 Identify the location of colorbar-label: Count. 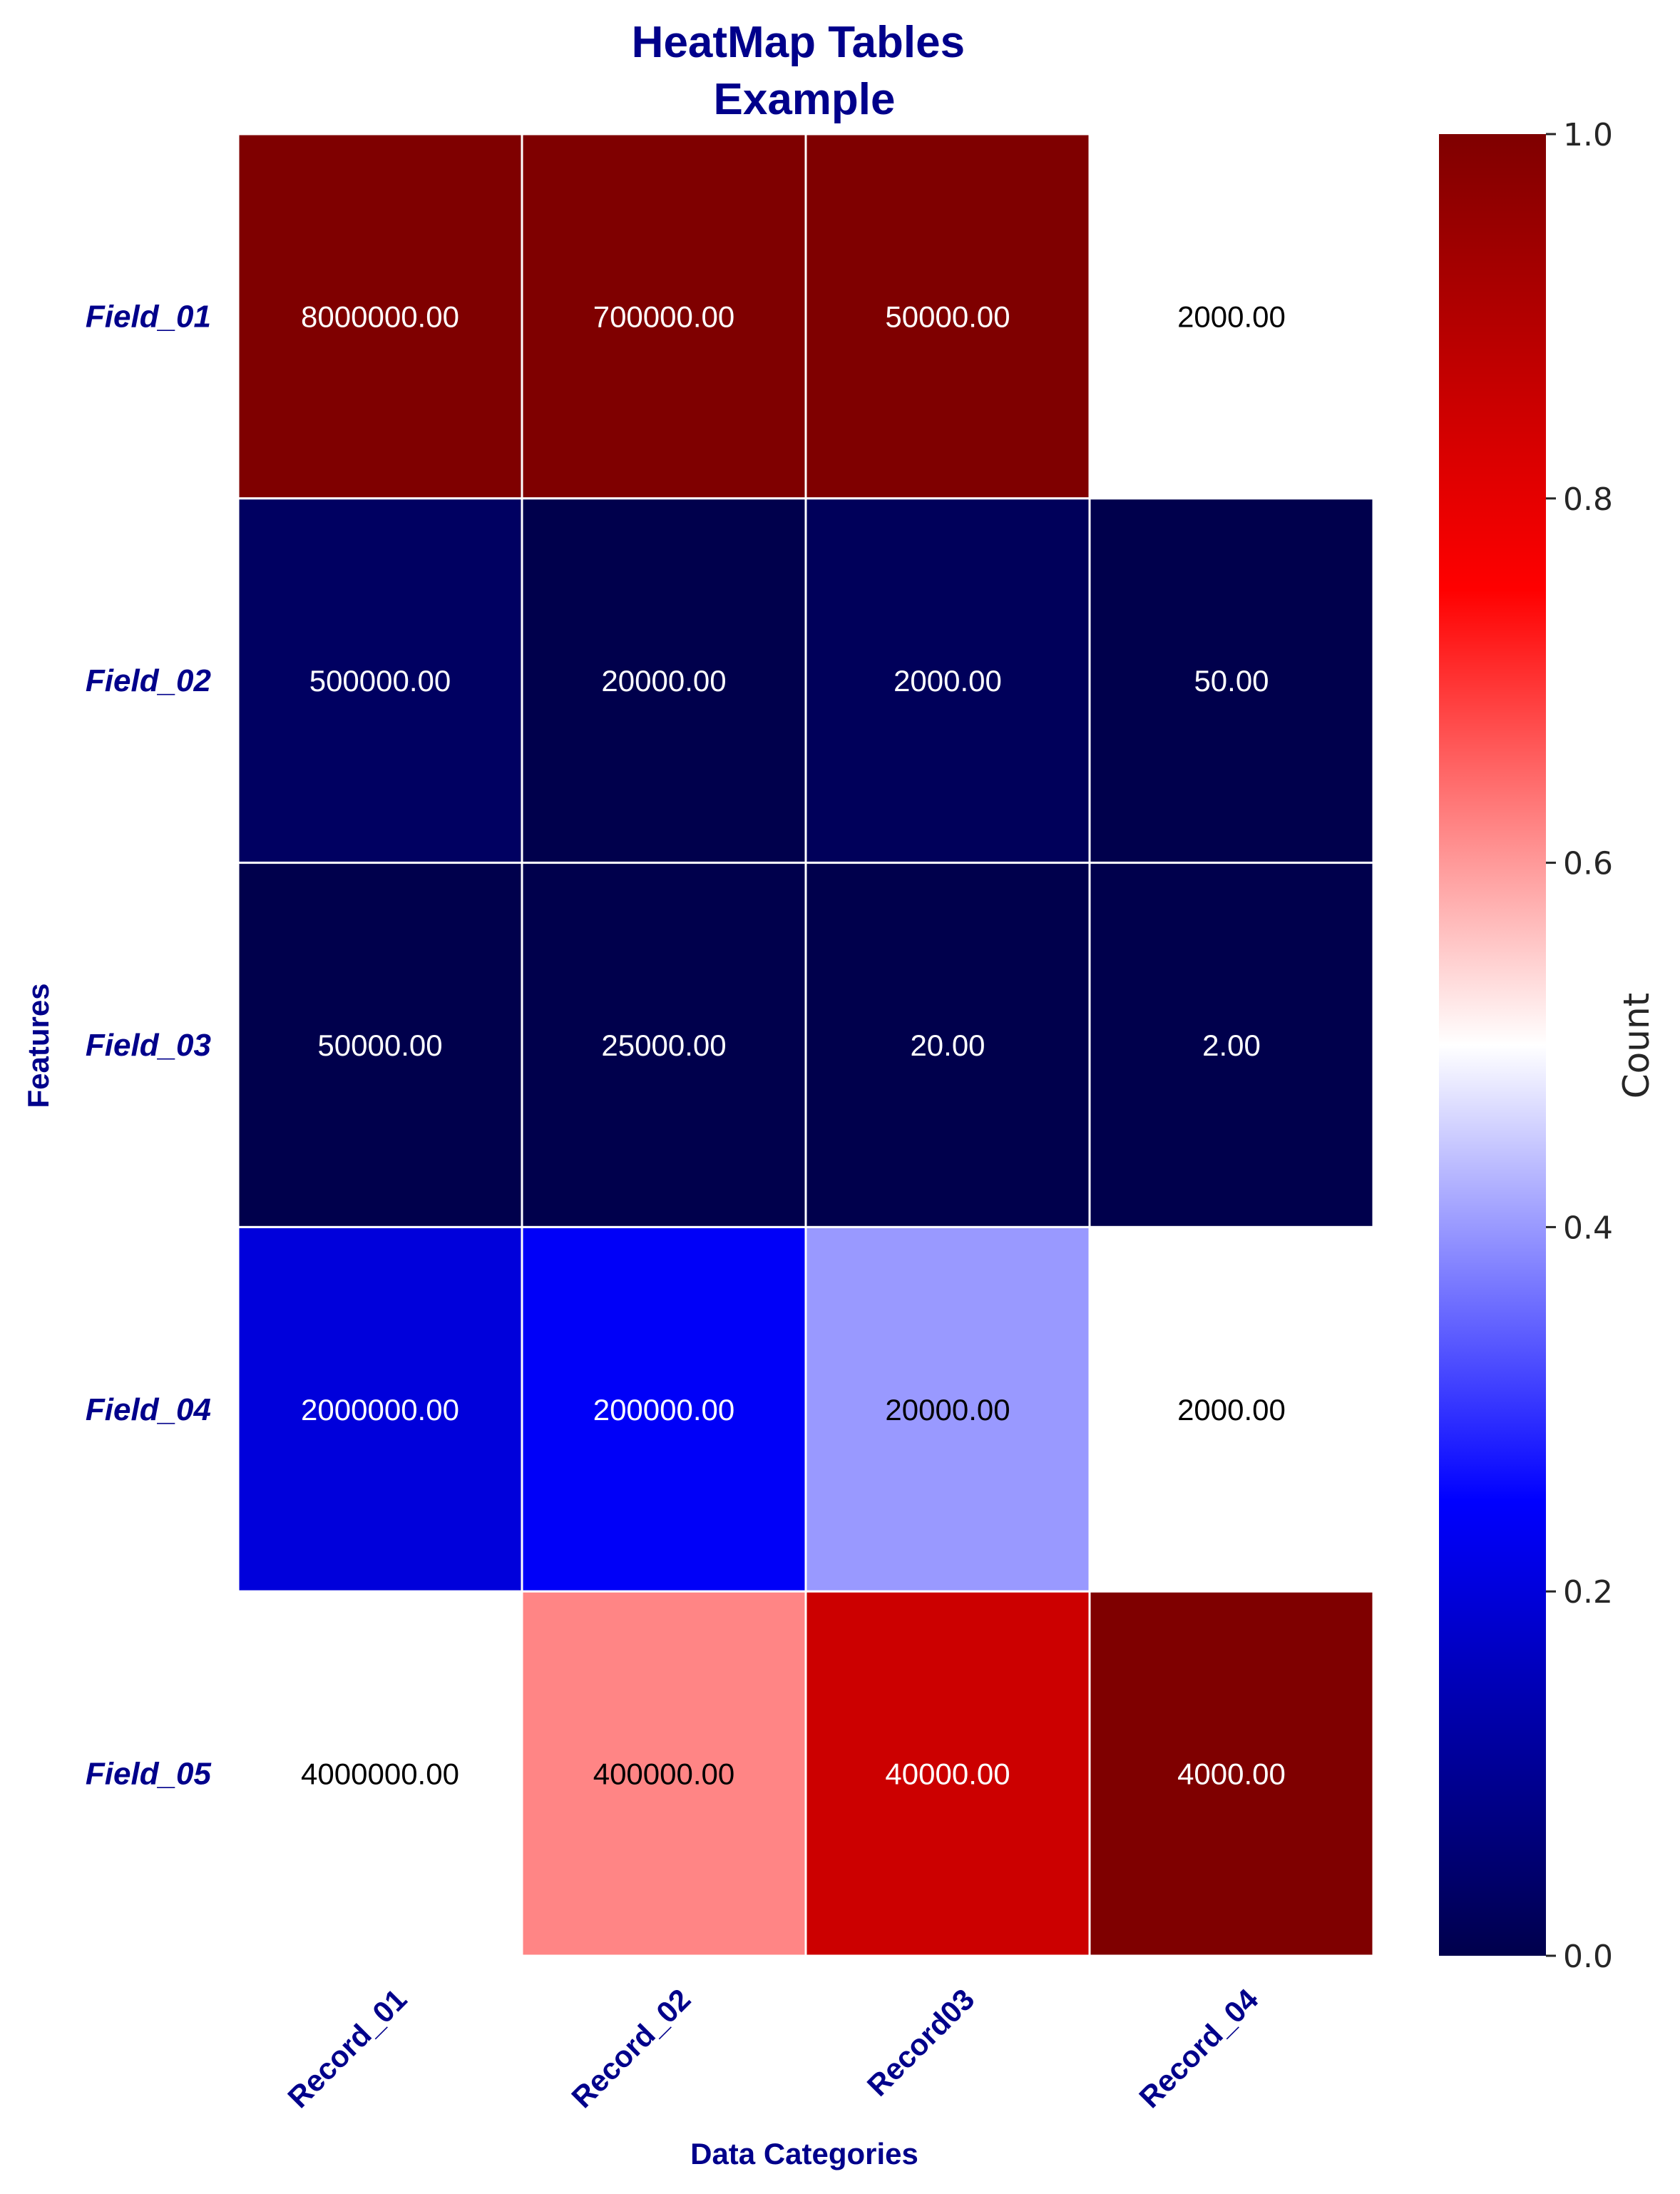
(1636, 1046).